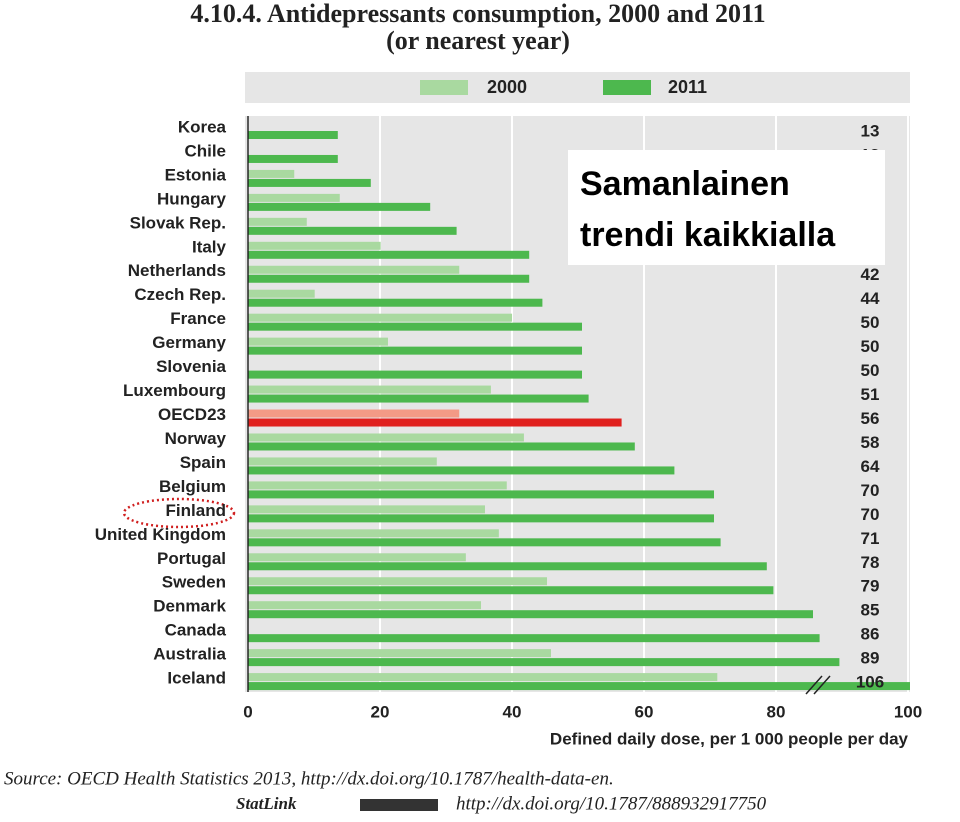 The height and width of the screenshot is (822, 960). Describe the element at coordinates (180, 294) in the screenshot. I see `y-tick-label: Czech Rep.` at that location.